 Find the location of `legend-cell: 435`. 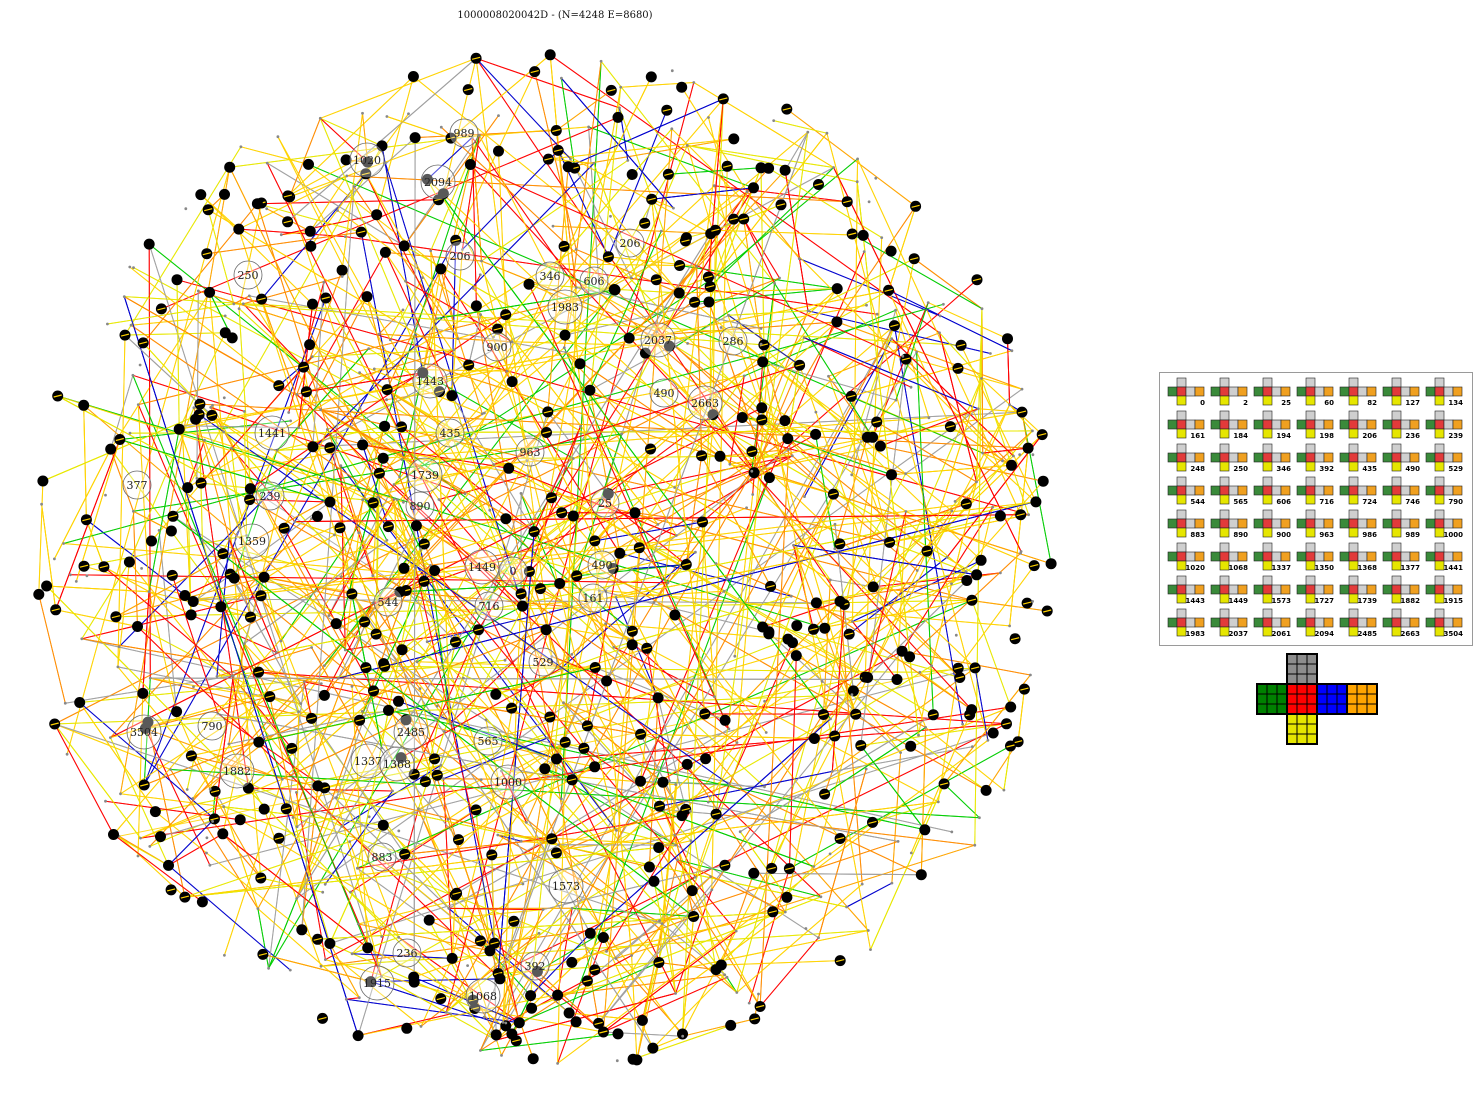

legend-cell: 435 is located at coordinates (1357, 458).